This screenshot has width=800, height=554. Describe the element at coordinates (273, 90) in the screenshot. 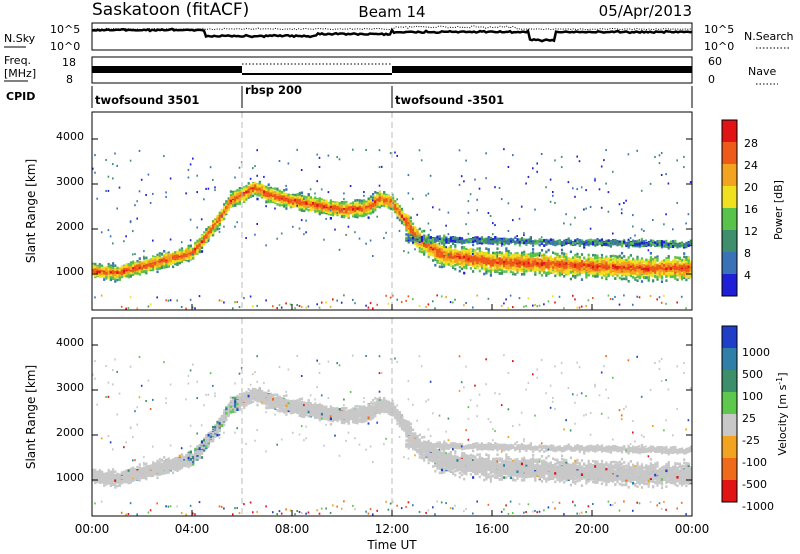

I see `cpid-segment-2: rbsp 200` at that location.